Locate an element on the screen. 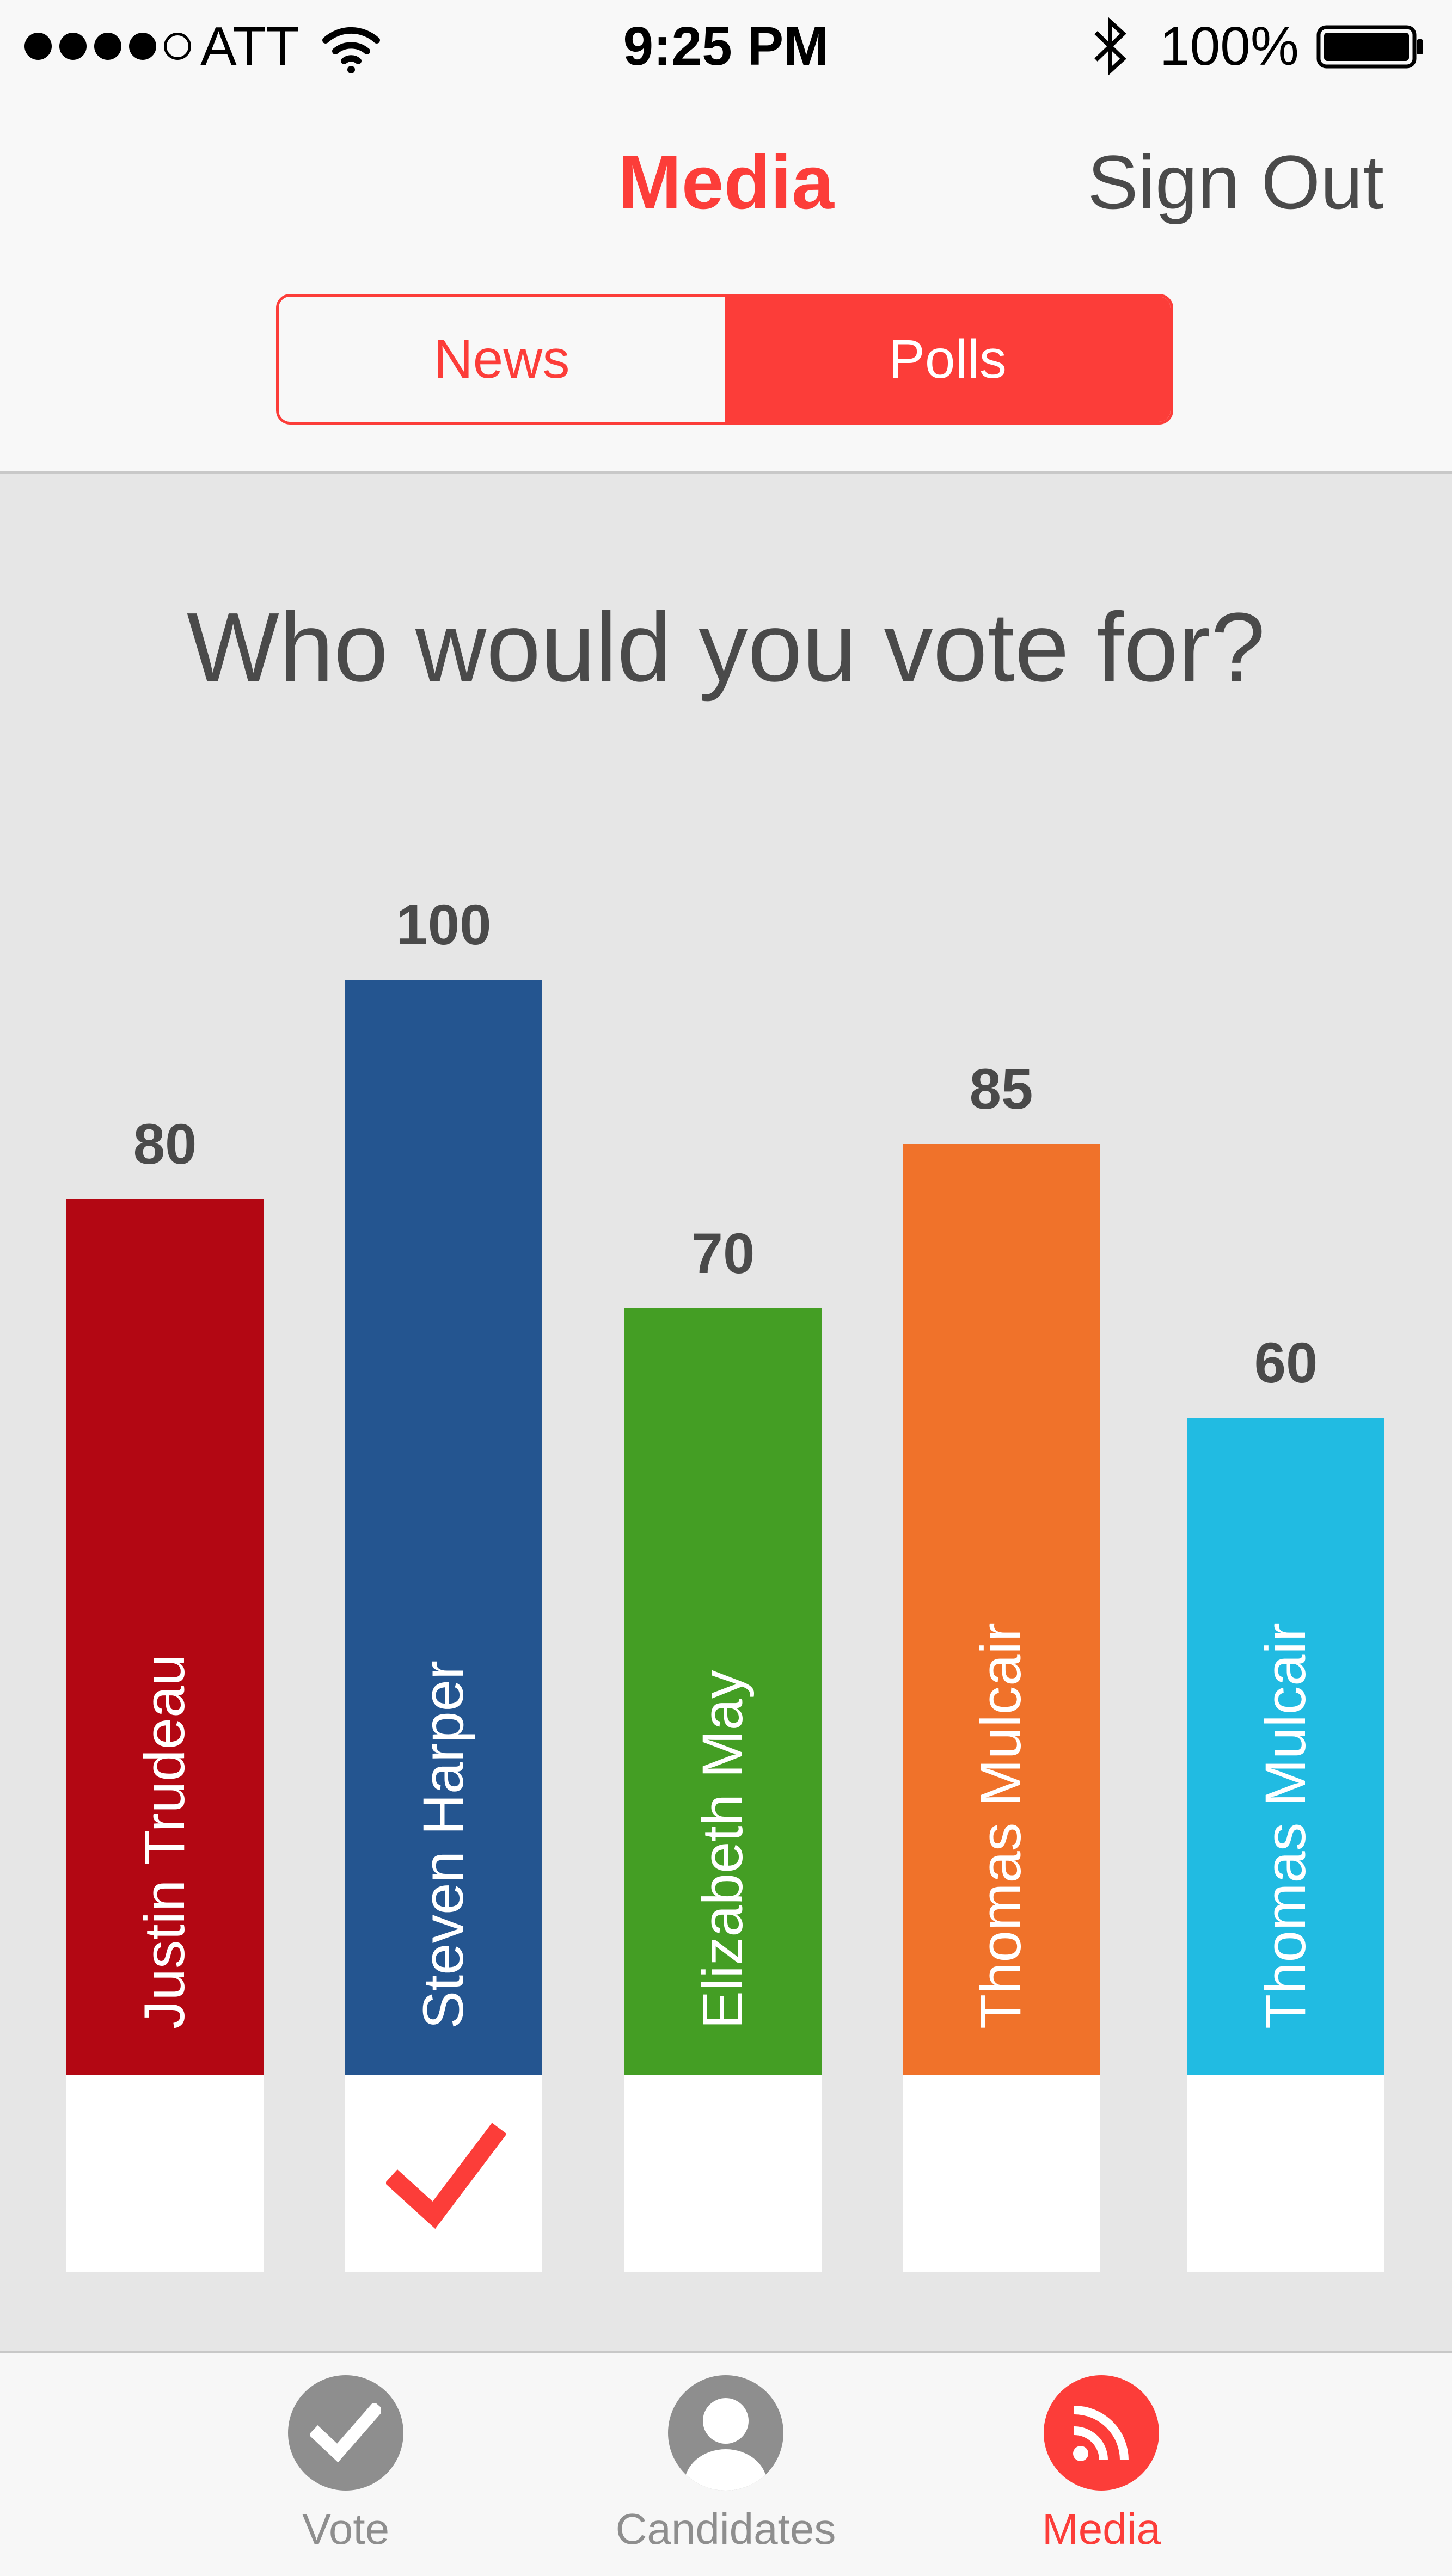 This screenshot has height=2576, width=1452. poll-bar-value: 85 is located at coordinates (1001, 1089).